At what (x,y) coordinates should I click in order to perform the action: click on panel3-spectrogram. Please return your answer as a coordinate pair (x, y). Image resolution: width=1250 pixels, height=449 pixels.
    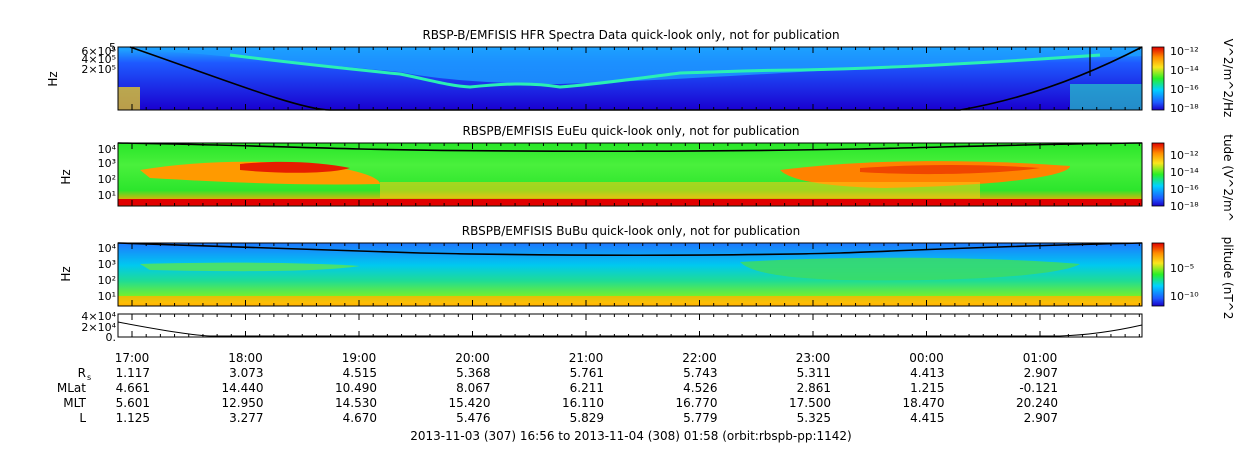
    Looking at the image, I should click on (630, 274).